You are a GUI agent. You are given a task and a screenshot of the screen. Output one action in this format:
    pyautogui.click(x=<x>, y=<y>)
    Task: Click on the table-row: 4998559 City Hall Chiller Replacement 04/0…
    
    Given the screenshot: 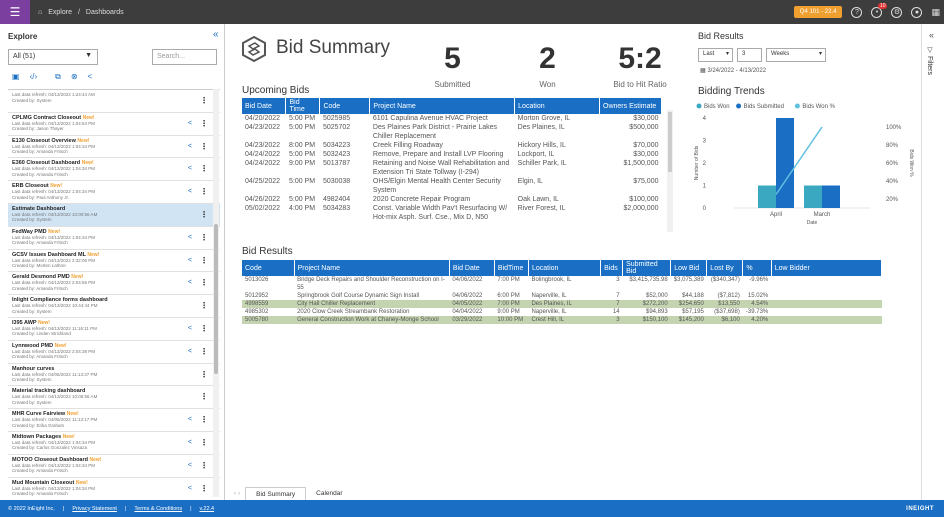 What is the action you would take?
    pyautogui.click(x=562, y=304)
    